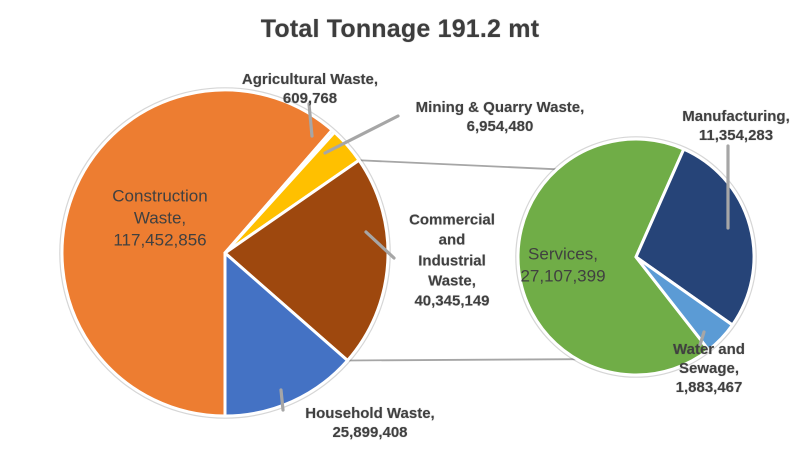 This screenshot has height=464, width=800. What do you see at coordinates (695, 237) in the screenshot?
I see `pie-slice-manufacturing` at bounding box center [695, 237].